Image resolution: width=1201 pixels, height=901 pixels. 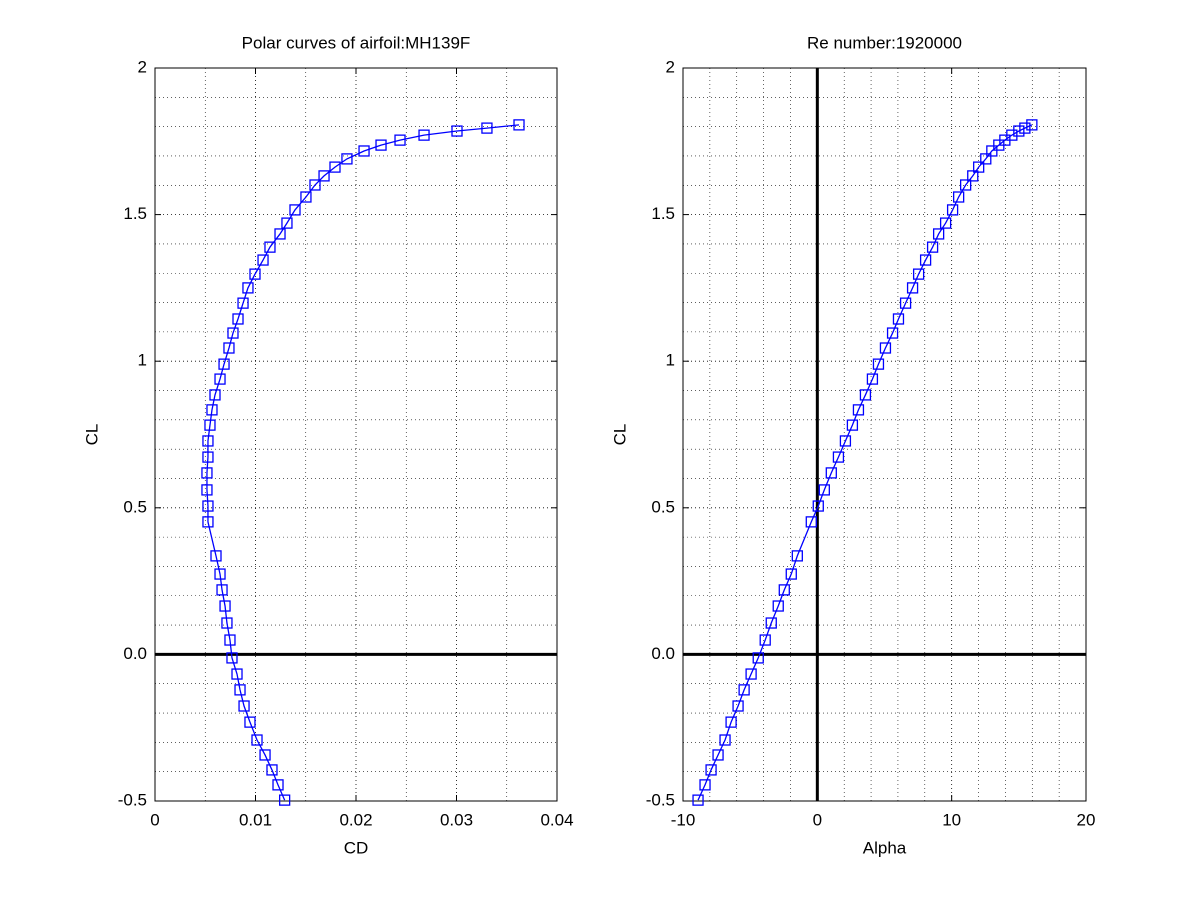 I want to click on x-tick-label: 0.02, so click(x=355, y=819).